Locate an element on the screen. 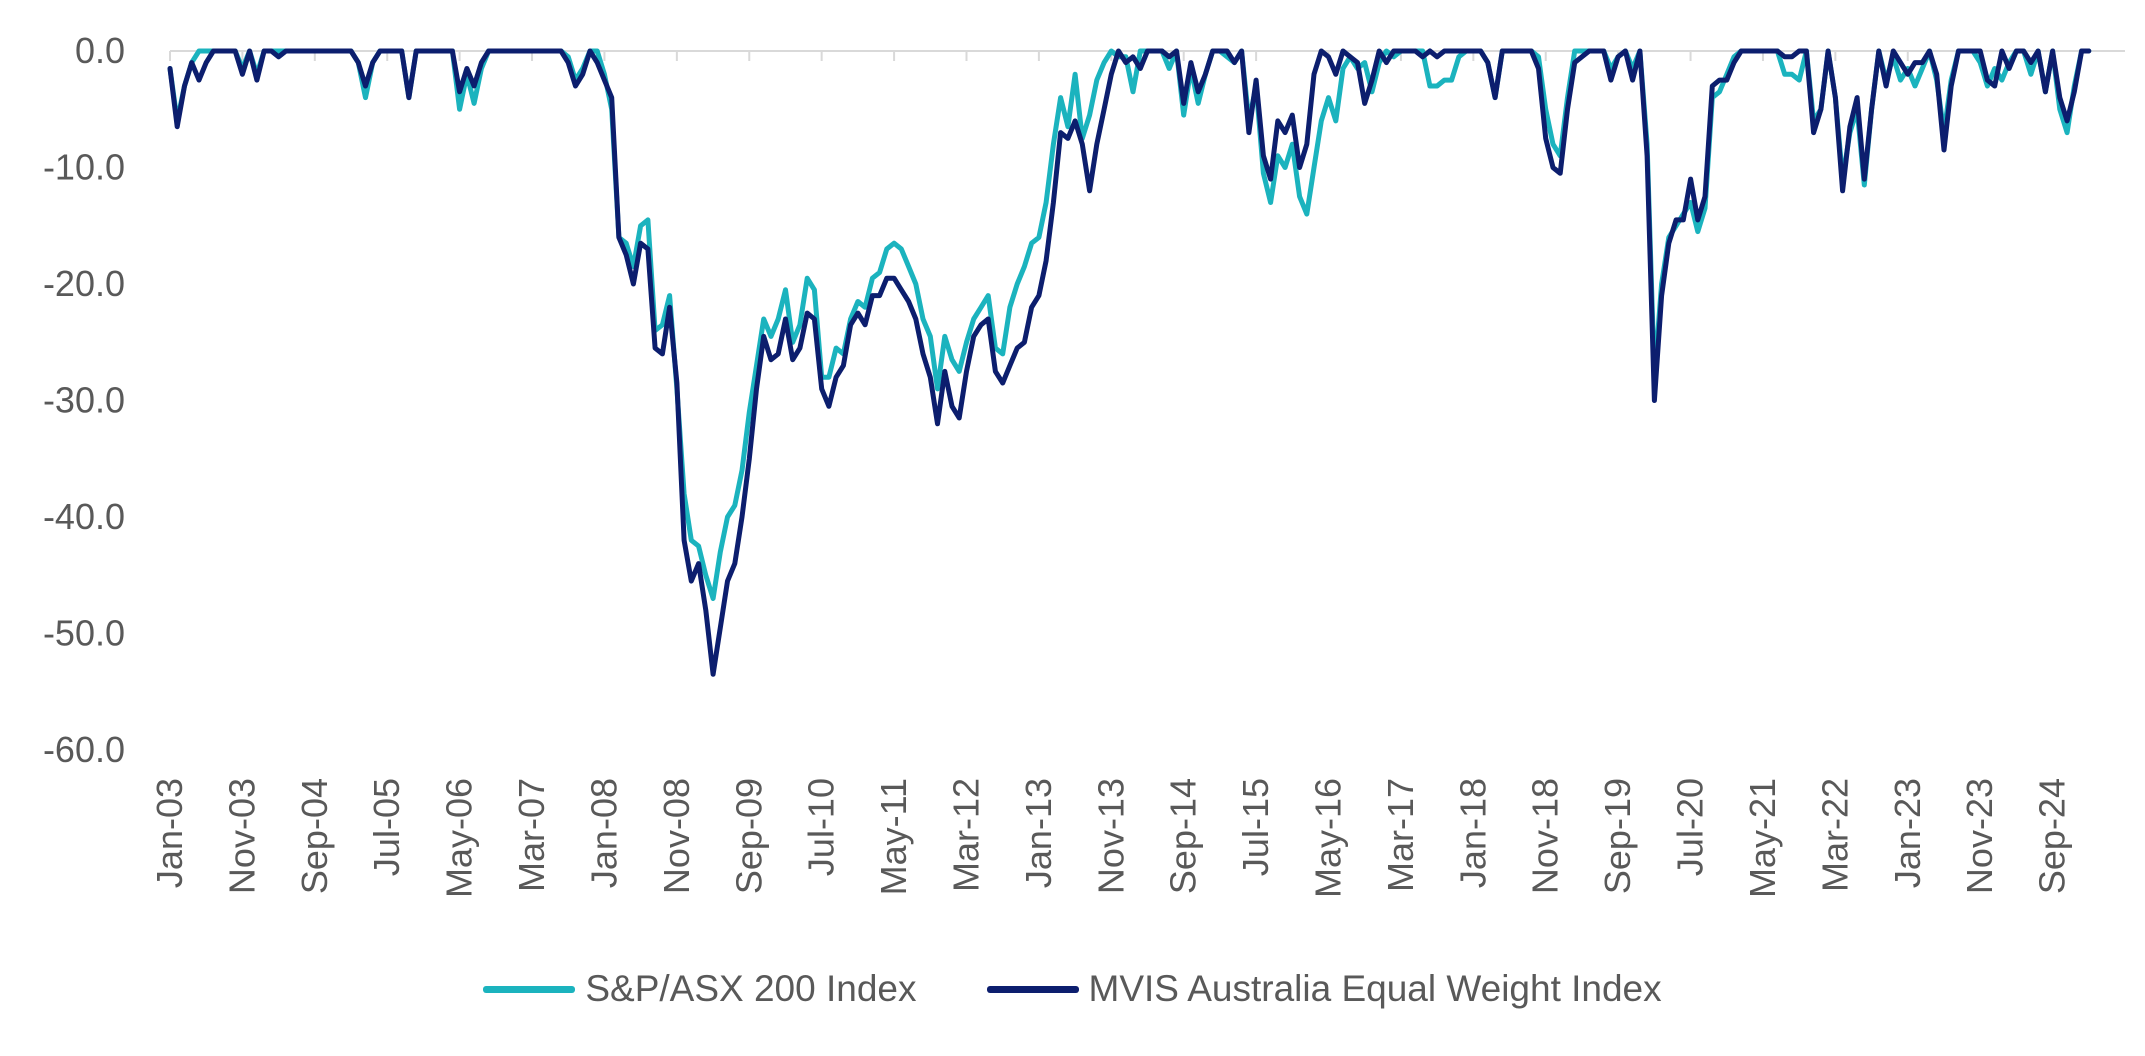 Image resolution: width=2145 pixels, height=1056 pixels. x-tick-label: Mar-22 is located at coordinates (1834, 835).